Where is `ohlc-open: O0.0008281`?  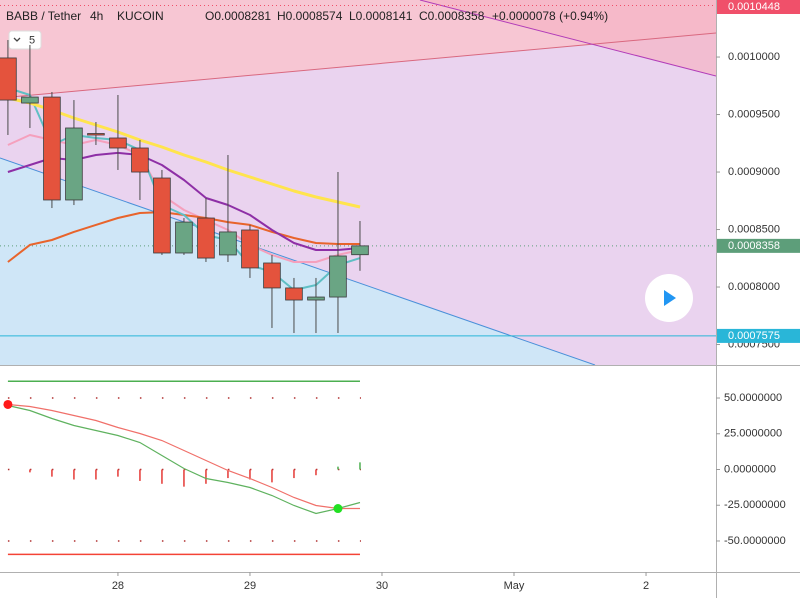
ohlc-open: O0.0008281 is located at coordinates (238, 16).